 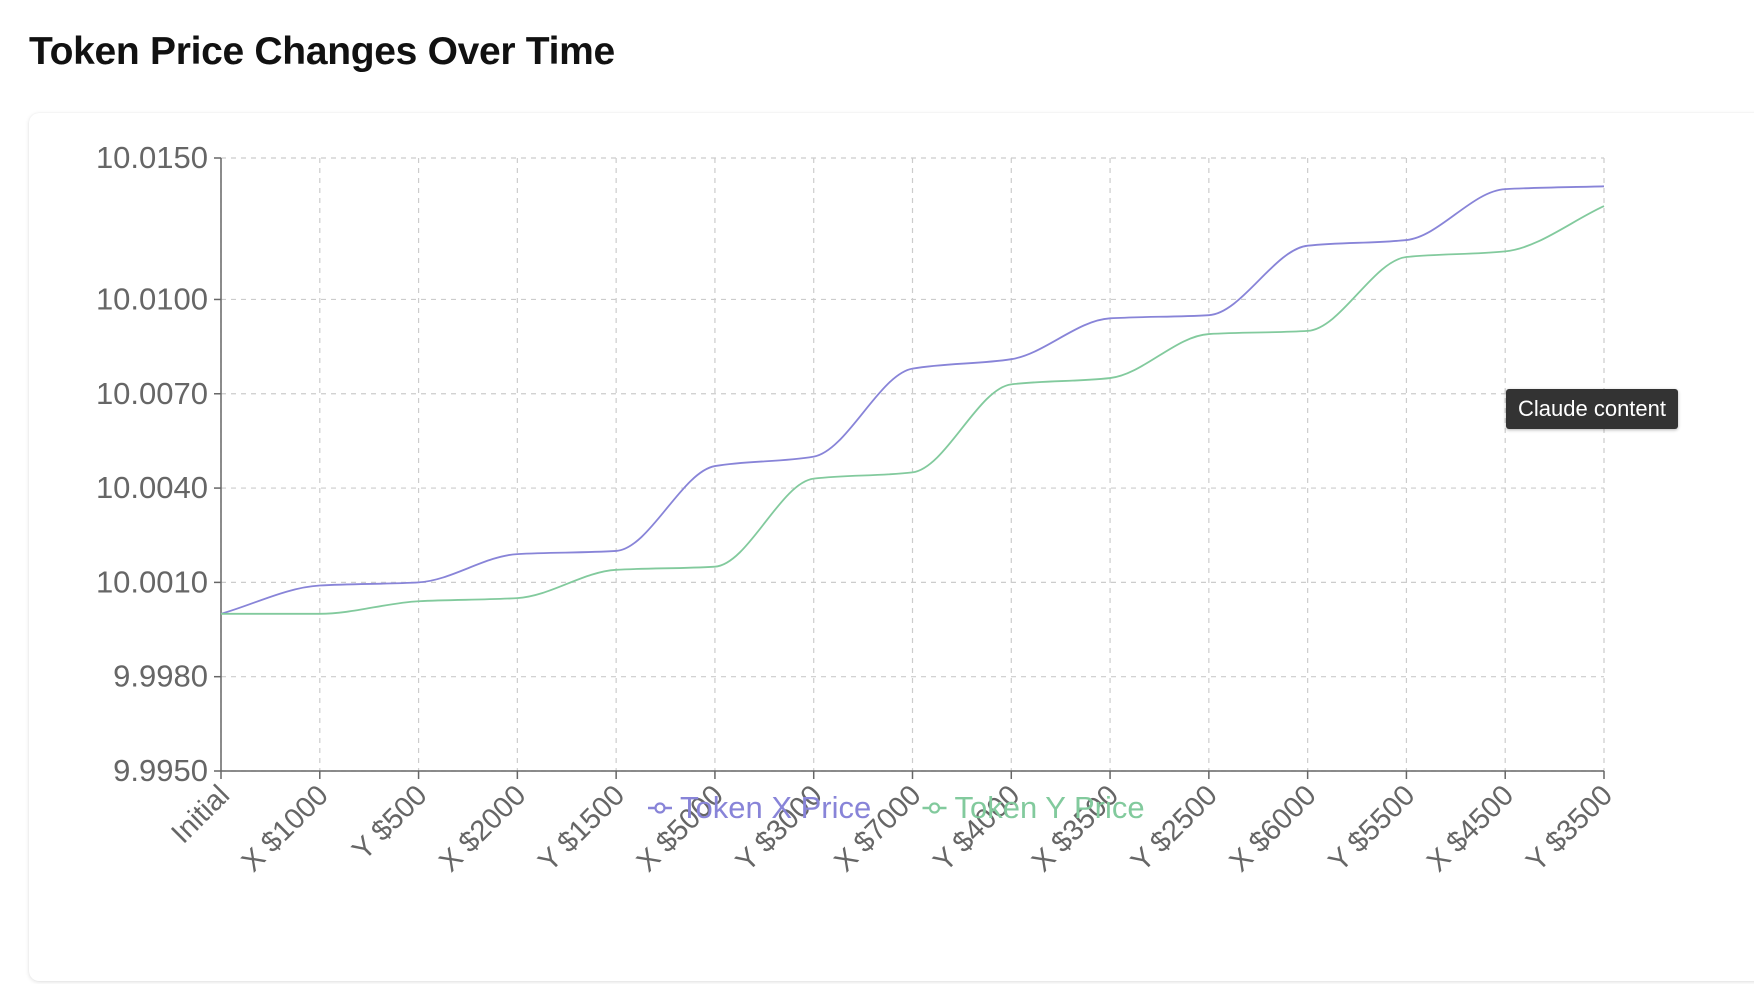 What do you see at coordinates (1592, 409) in the screenshot?
I see `tooltip: Claude content` at bounding box center [1592, 409].